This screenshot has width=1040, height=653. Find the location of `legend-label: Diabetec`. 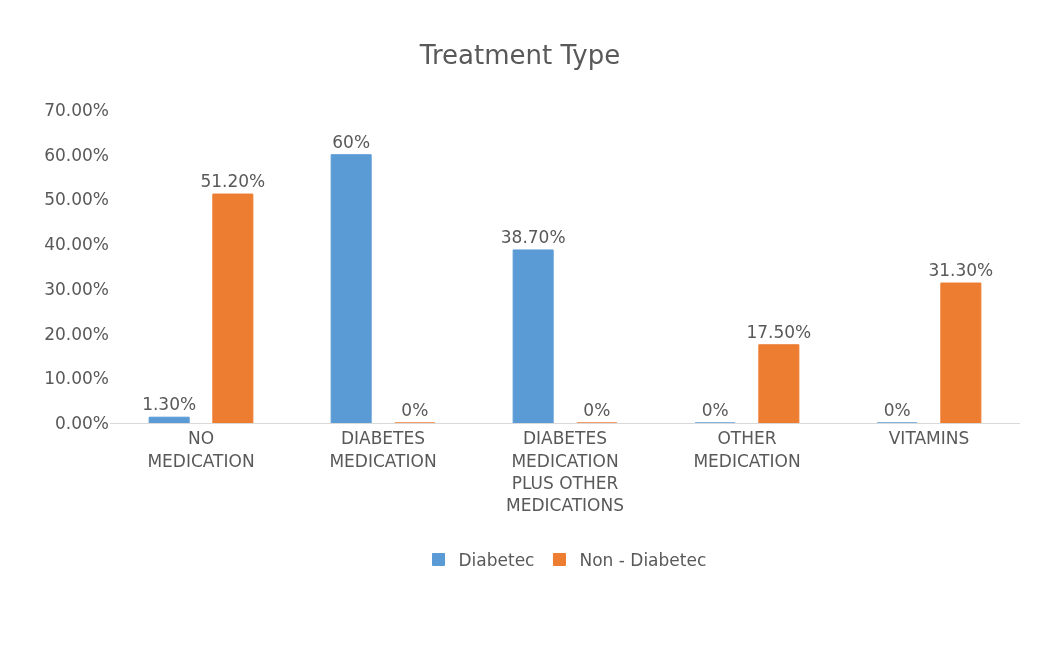

legend-label: Diabetec is located at coordinates (496, 560).